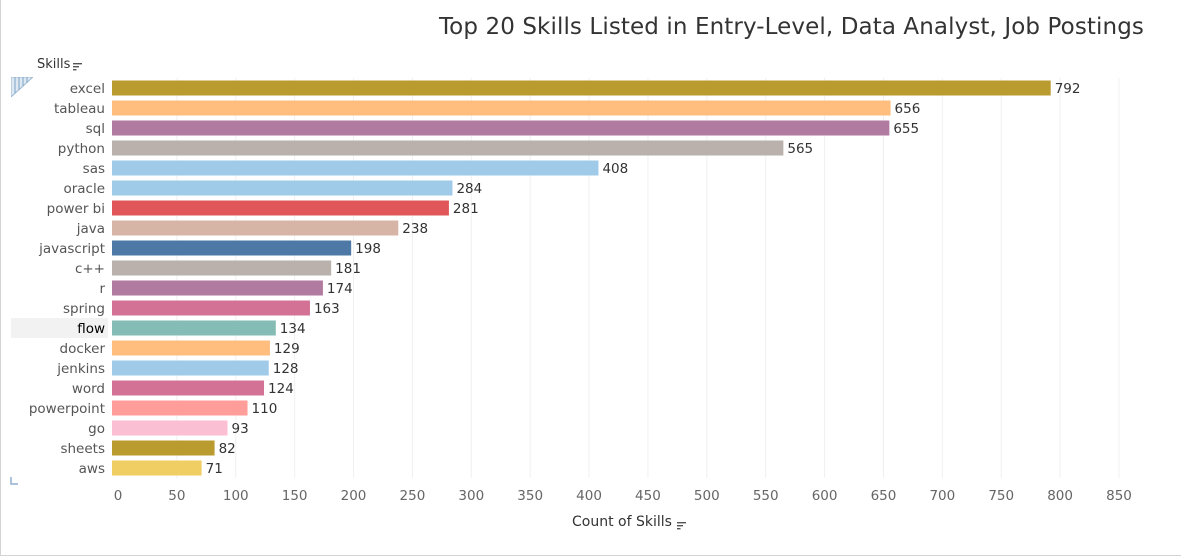 The height and width of the screenshot is (557, 1182). I want to click on x-tick-label: 200, so click(354, 496).